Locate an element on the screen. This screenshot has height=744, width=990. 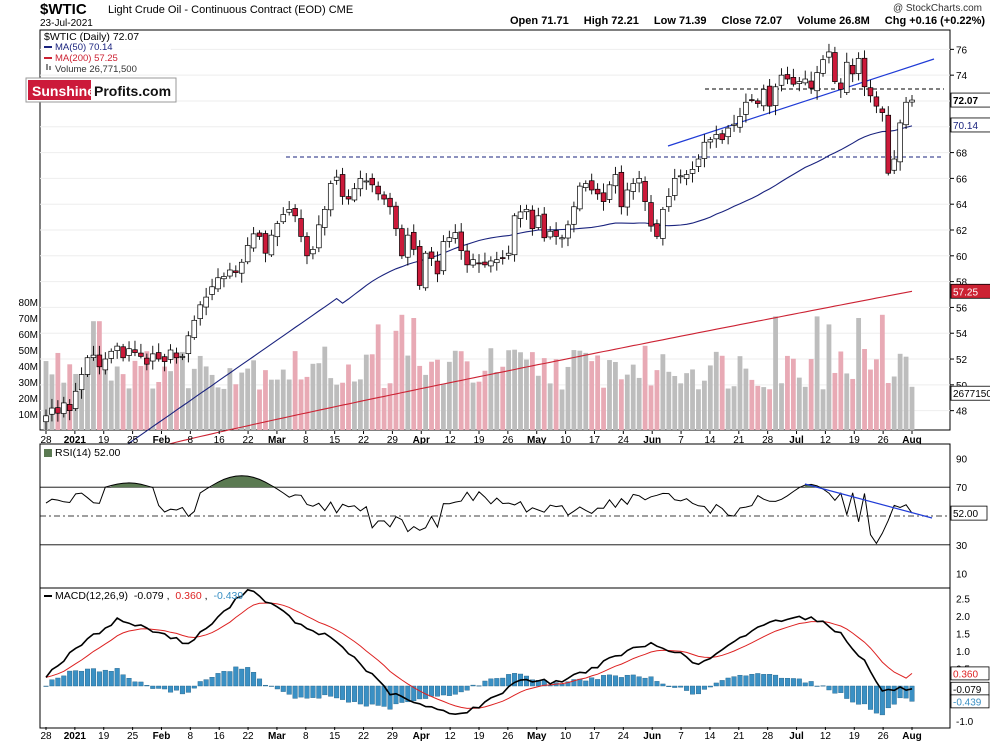
date-tick-label: 7 is located at coordinates (681, 440).